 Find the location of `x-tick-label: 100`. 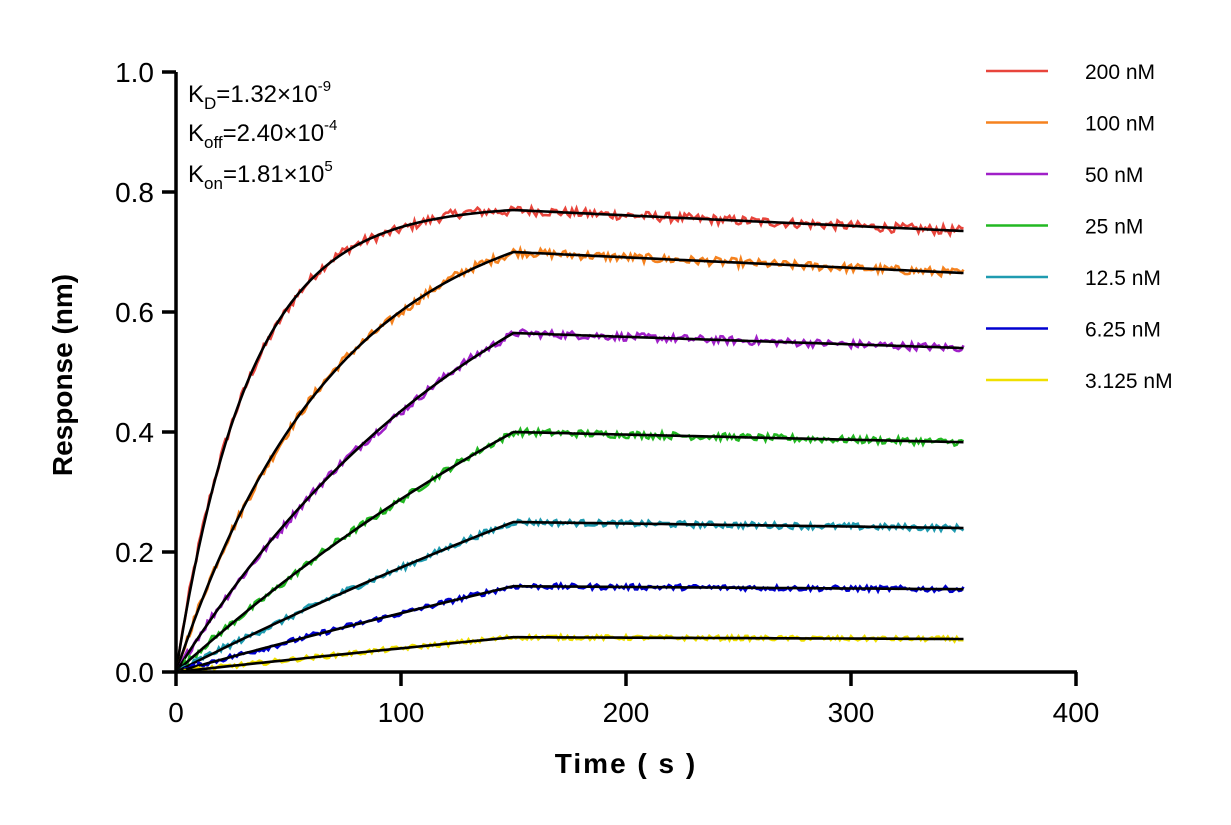

x-tick-label: 100 is located at coordinates (401, 712).